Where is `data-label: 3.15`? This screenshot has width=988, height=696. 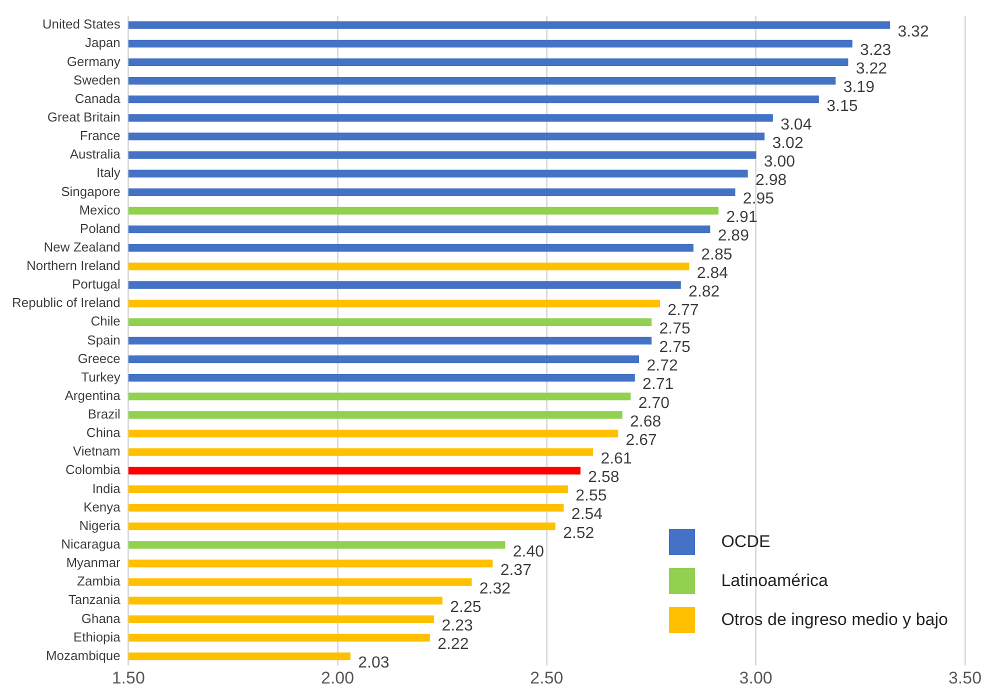
data-label: 3.15 is located at coordinates (842, 106).